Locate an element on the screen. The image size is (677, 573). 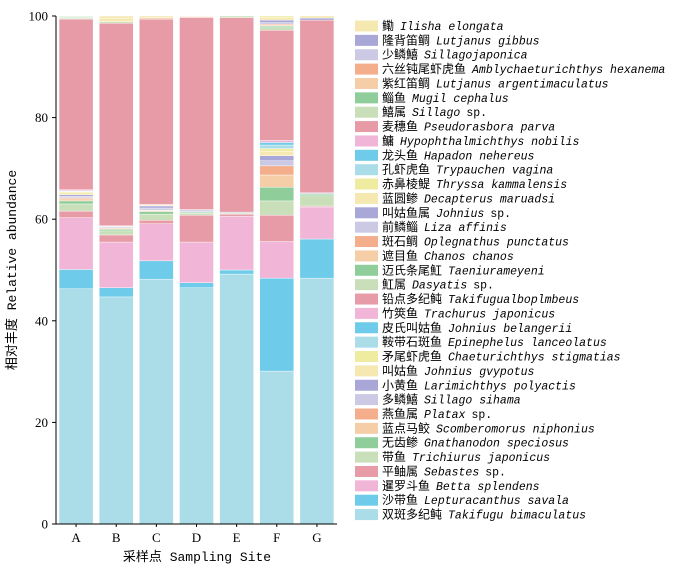
bar-B is located at coordinates (116, 270).